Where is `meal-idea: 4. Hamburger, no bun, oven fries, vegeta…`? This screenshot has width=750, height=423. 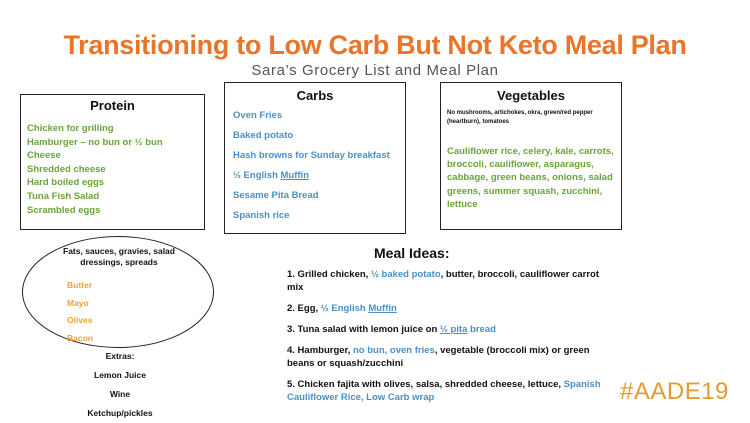 meal-idea: 4. Hamburger, no bun, oven fries, vegeta… is located at coordinates (452, 357).